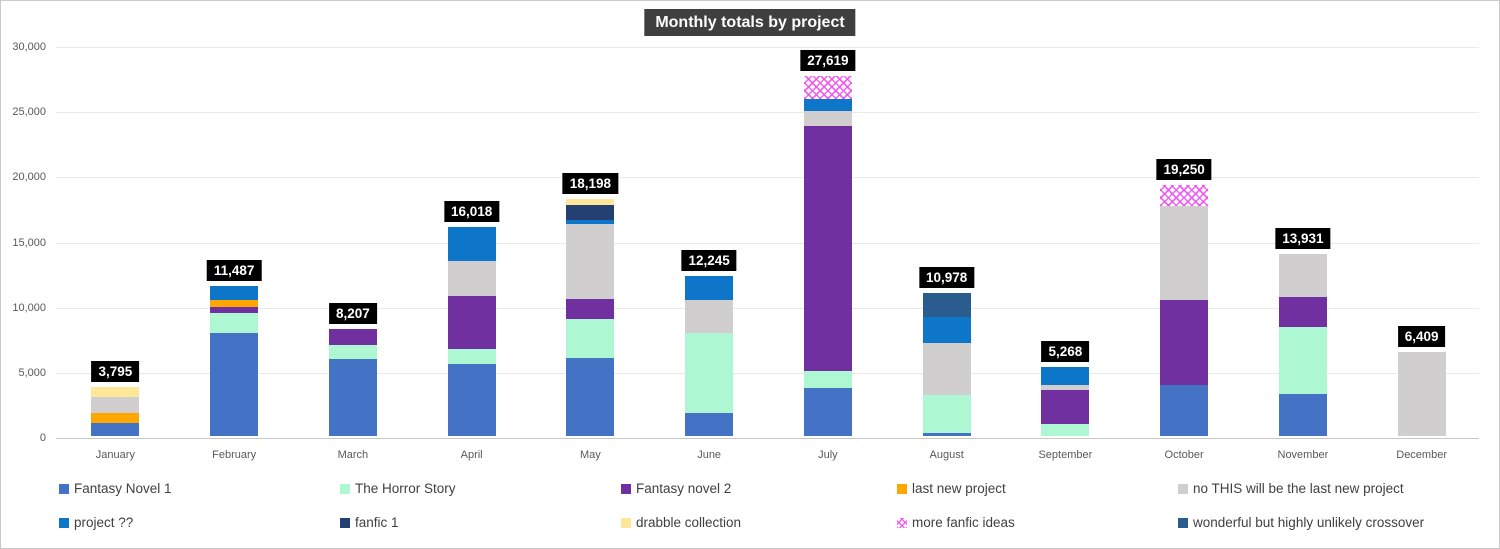 This screenshot has width=1500, height=549. I want to click on legend-label: wonderful but highly unlikely crossover, so click(1309, 522).